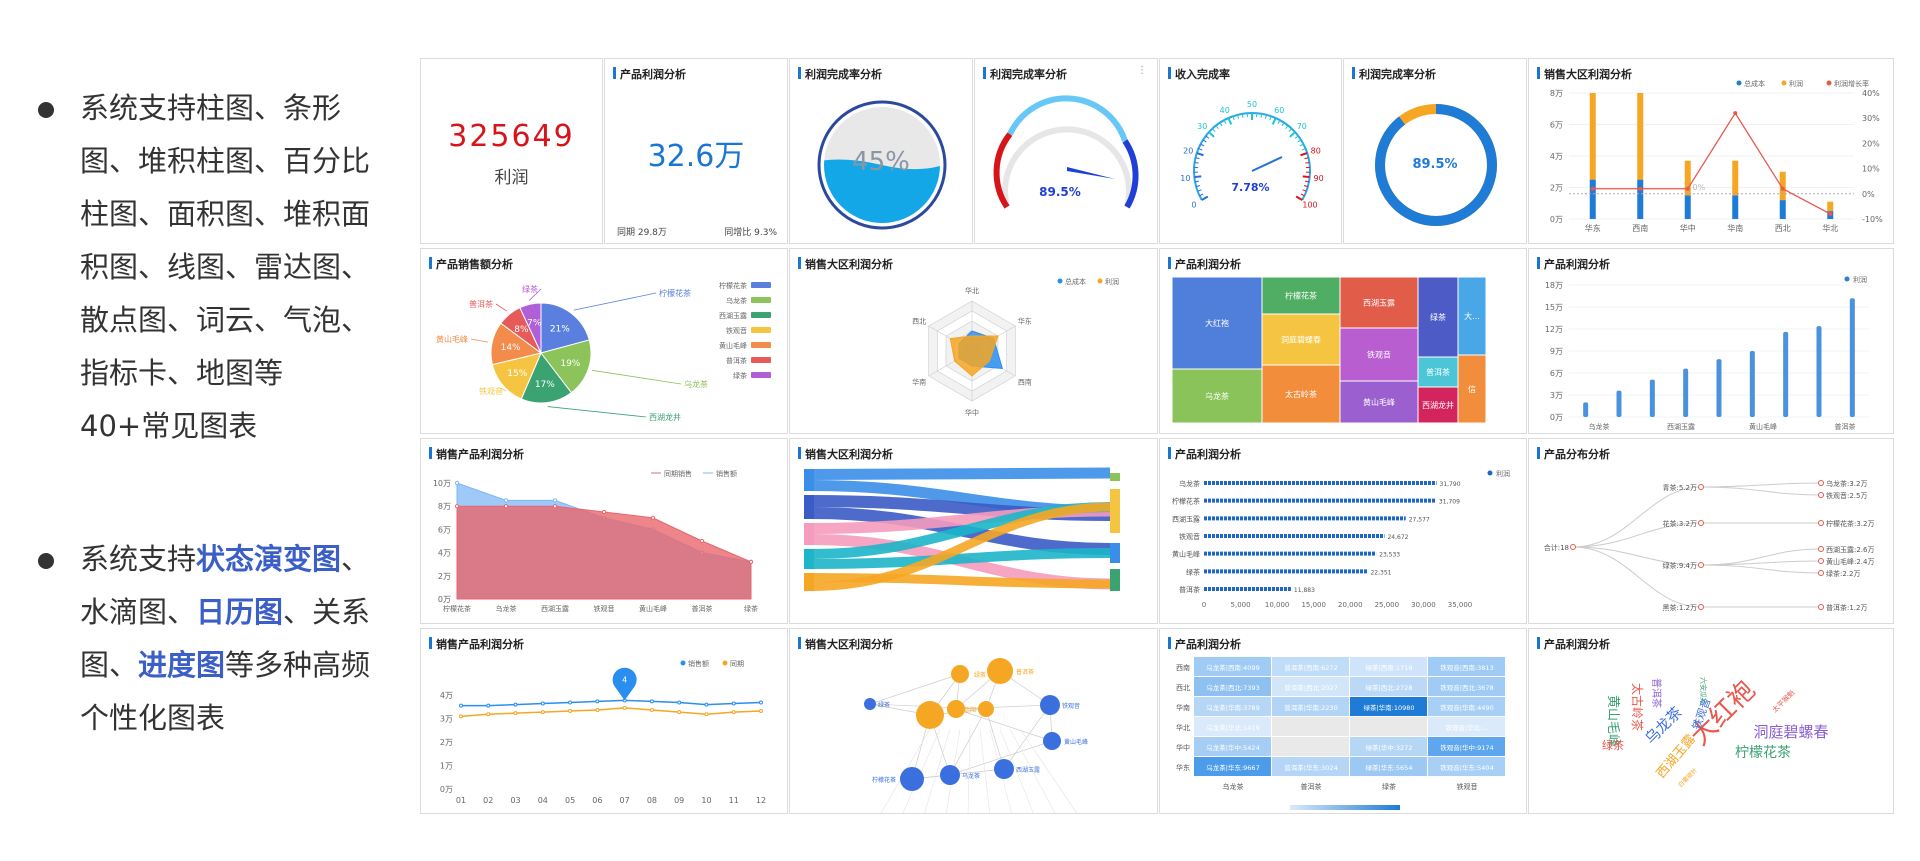 The width and height of the screenshot is (1920, 861). I want to click on y-tick: 6万, so click(444, 529).